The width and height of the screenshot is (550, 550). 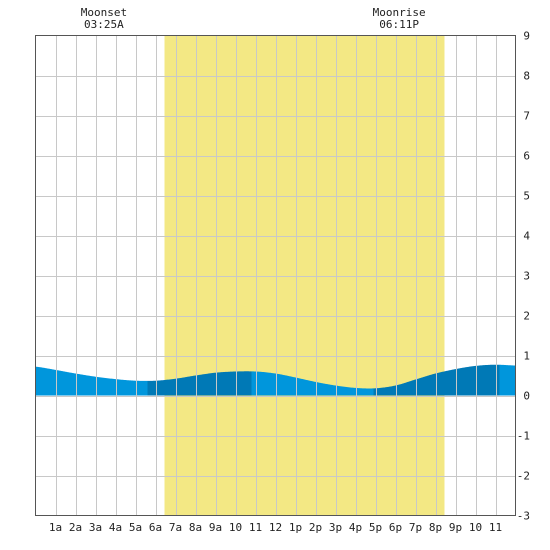 What do you see at coordinates (526, 76) in the screenshot?
I see `y-tick-label: 8` at bounding box center [526, 76].